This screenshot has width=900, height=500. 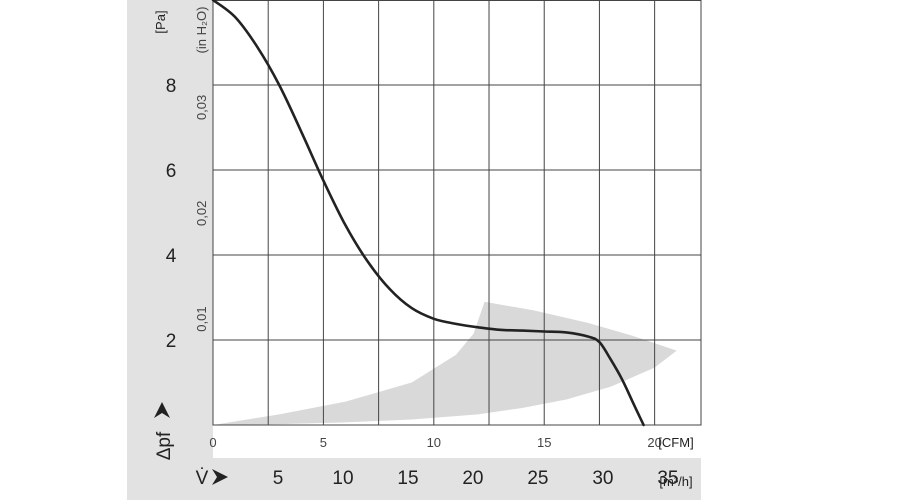 I want to click on x-axis-arrow-icon, so click(x=220, y=477).